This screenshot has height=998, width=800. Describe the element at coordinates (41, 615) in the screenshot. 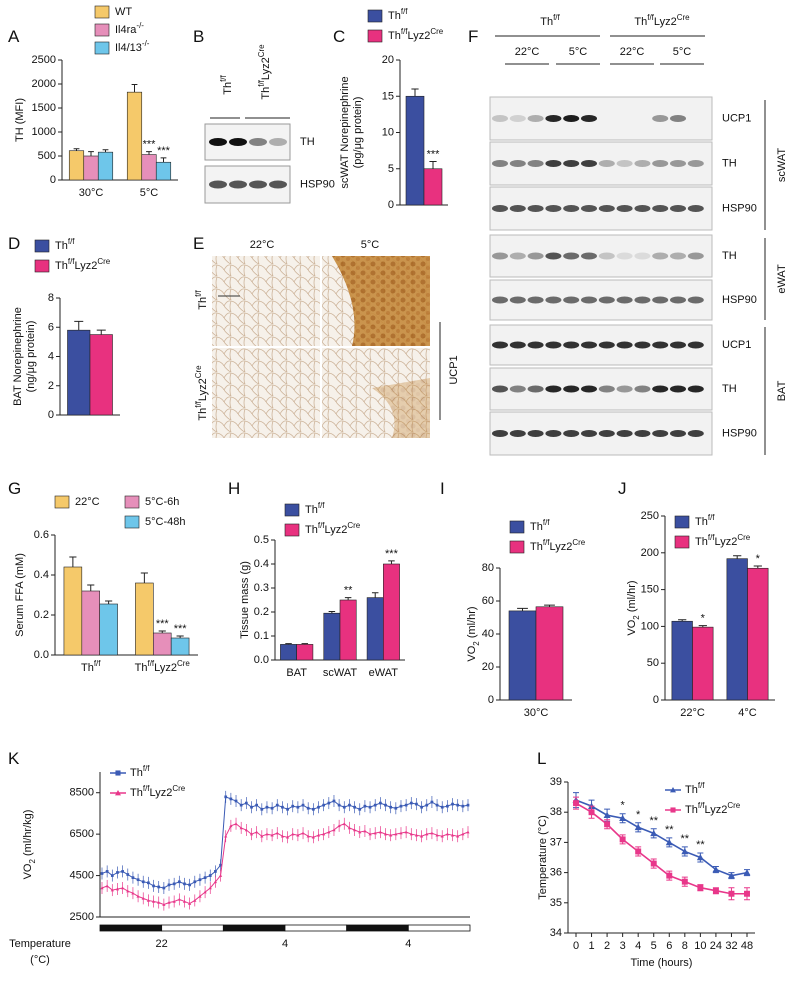

I see `y-tick-label: 0.2` at that location.